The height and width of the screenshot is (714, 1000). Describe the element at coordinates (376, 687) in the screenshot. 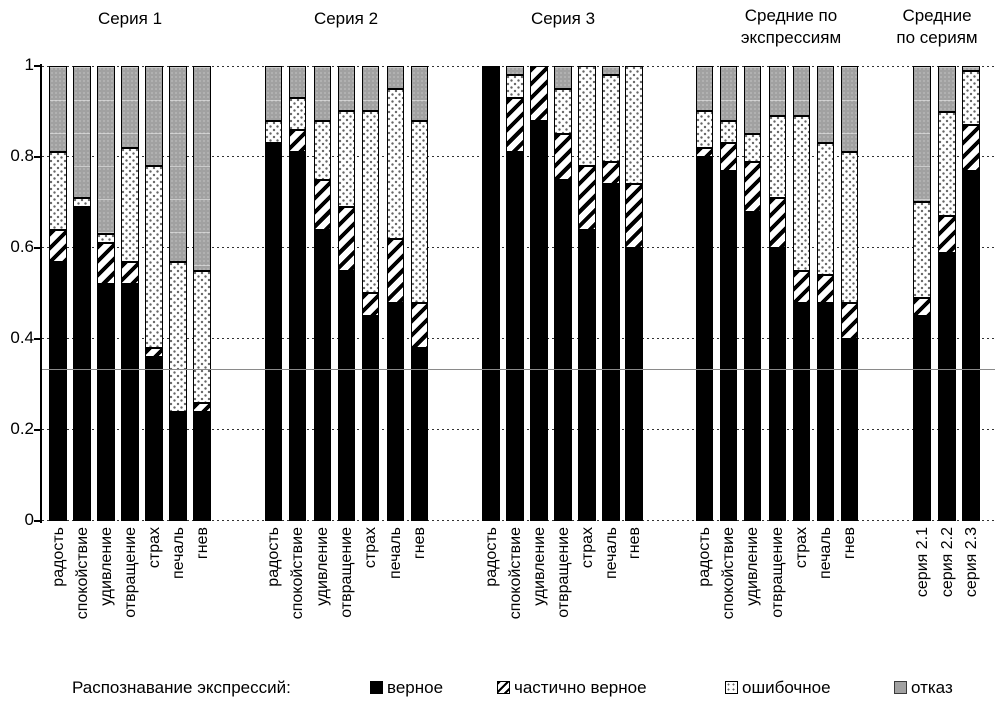

I see `legend-marker-black` at that location.